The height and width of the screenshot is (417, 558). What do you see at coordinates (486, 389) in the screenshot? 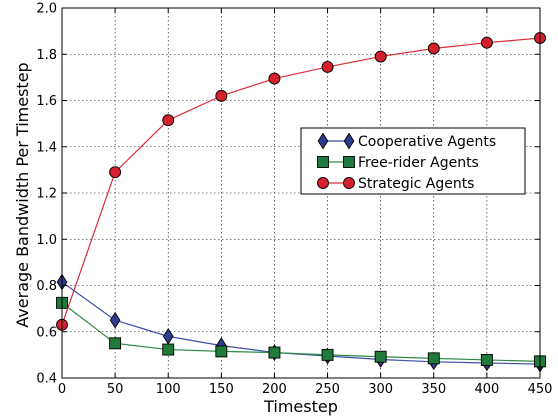
I see `x-tick-label: 400` at bounding box center [486, 389].